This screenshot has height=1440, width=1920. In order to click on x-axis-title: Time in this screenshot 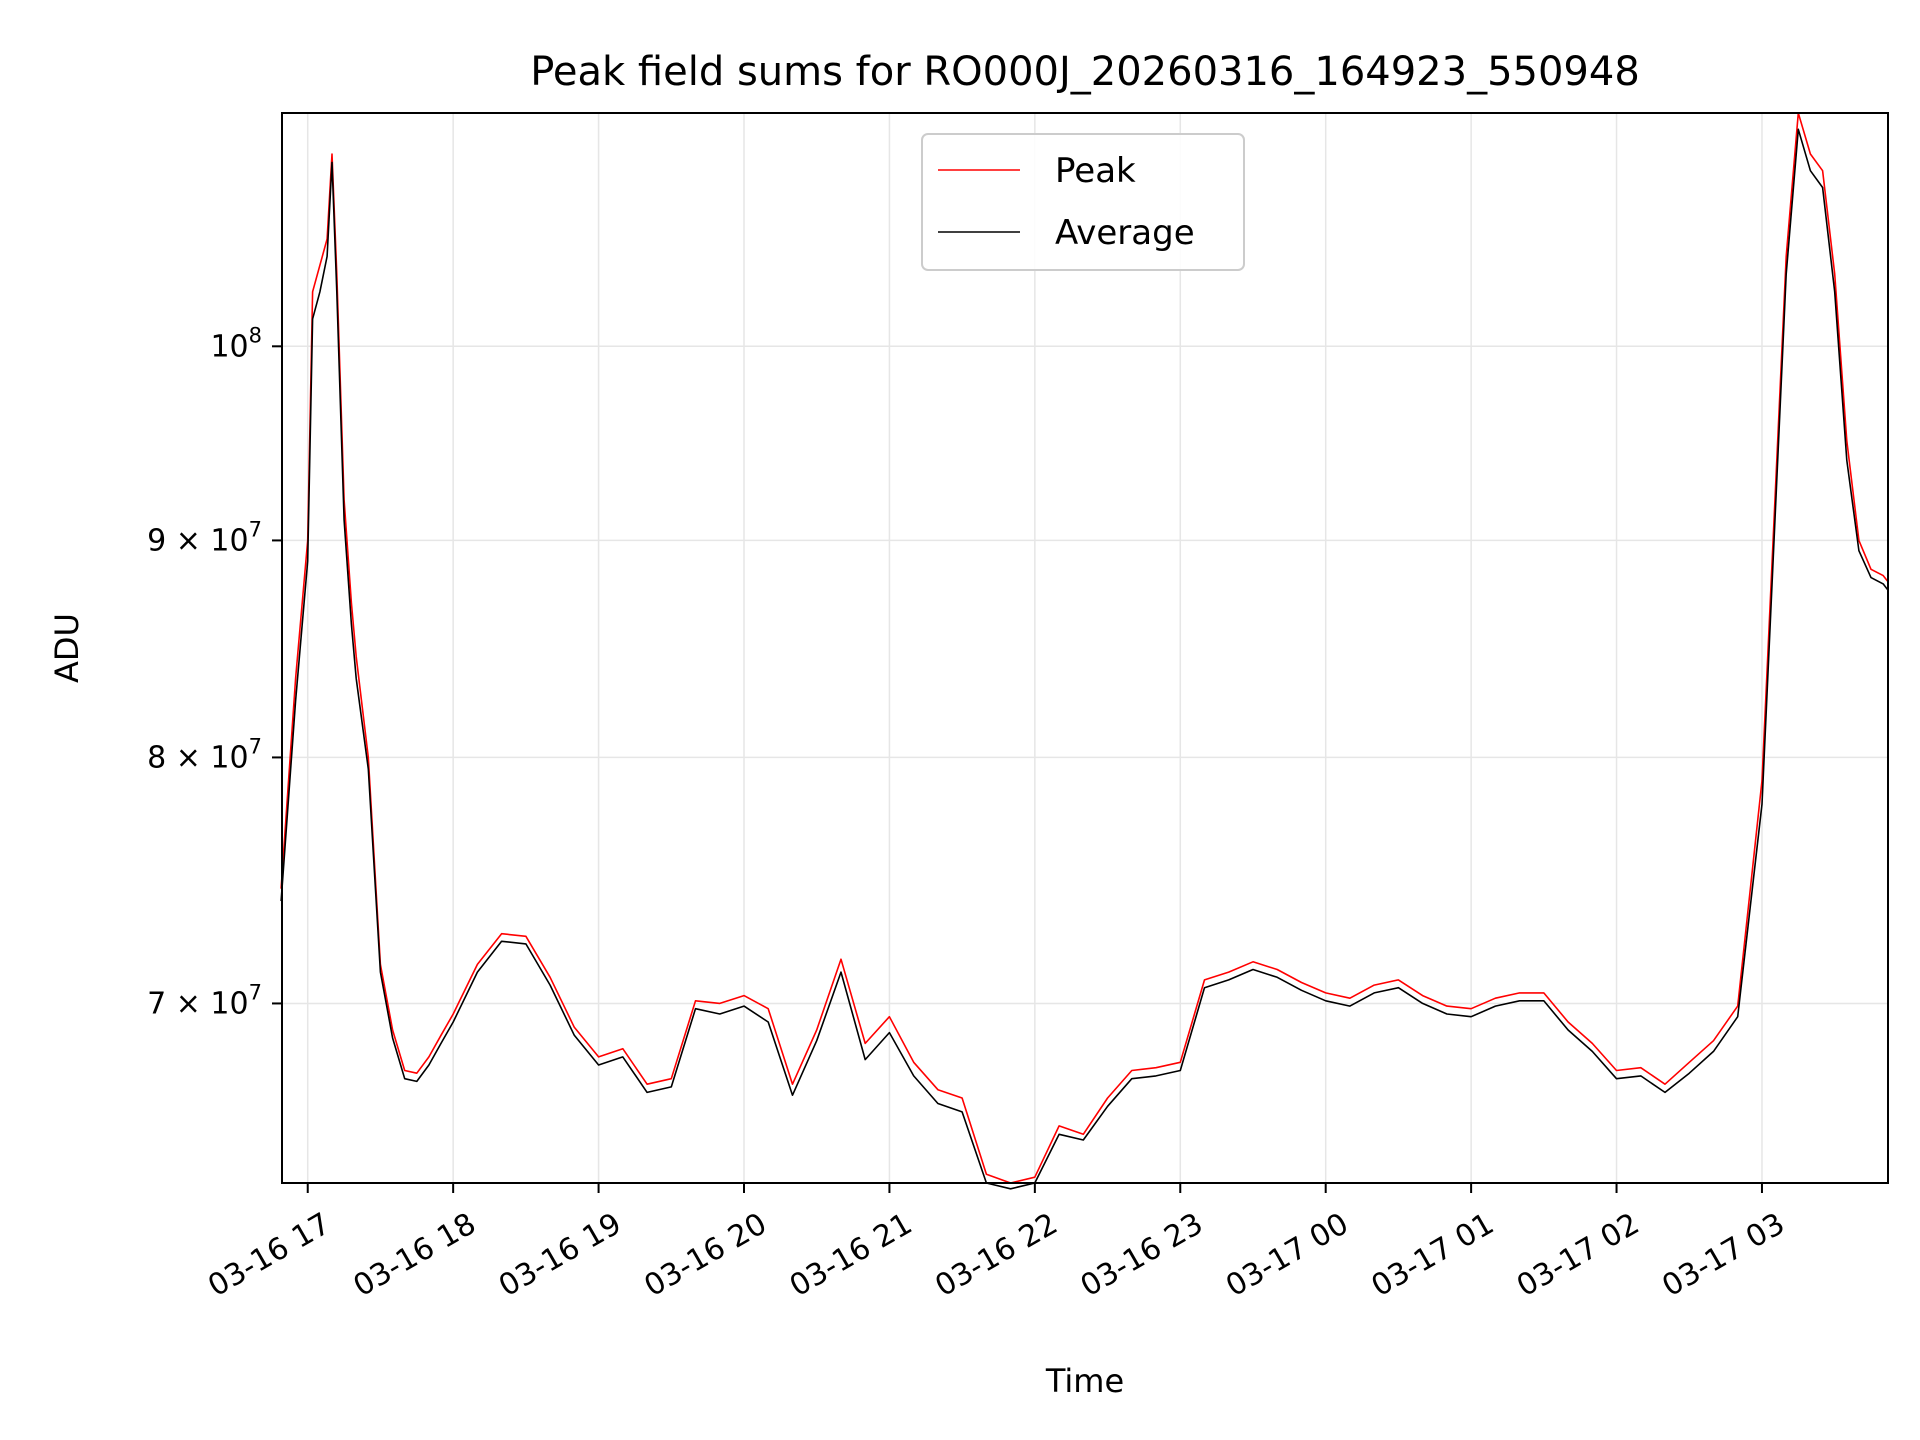, I will do `click(1084, 1381)`.